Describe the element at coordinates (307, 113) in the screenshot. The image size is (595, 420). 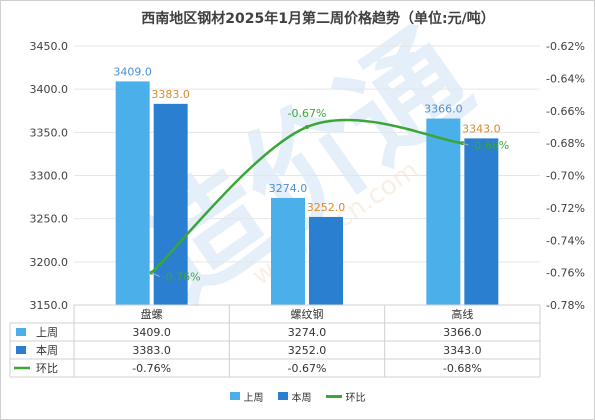
I see `line-data-label: -0.67%` at that location.